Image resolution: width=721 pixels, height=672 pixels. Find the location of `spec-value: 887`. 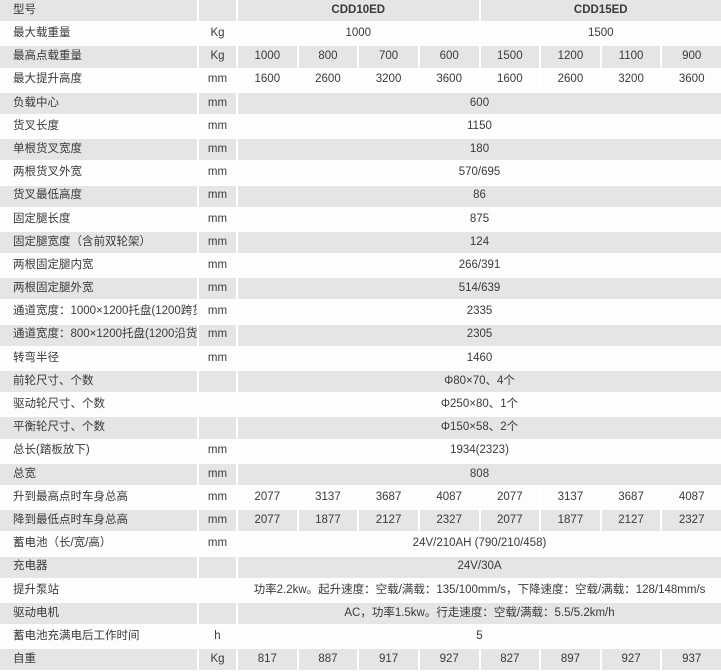

spec-value: 887 is located at coordinates (328, 660).